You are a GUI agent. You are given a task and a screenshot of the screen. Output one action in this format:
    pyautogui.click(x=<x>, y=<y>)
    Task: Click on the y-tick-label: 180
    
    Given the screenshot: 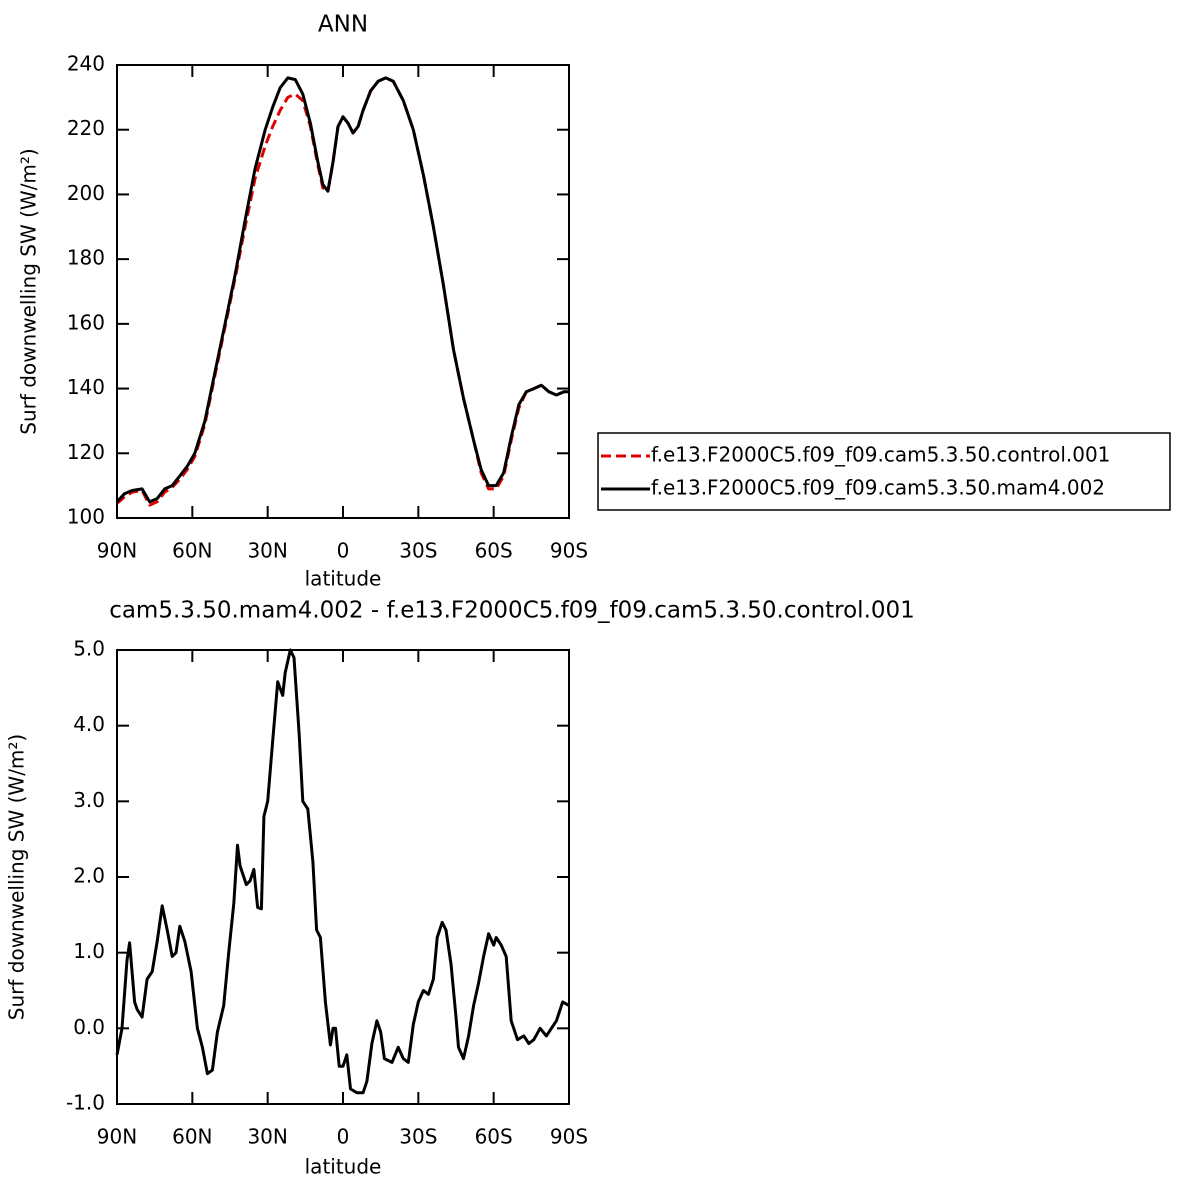 What is the action you would take?
    pyautogui.click(x=86, y=258)
    